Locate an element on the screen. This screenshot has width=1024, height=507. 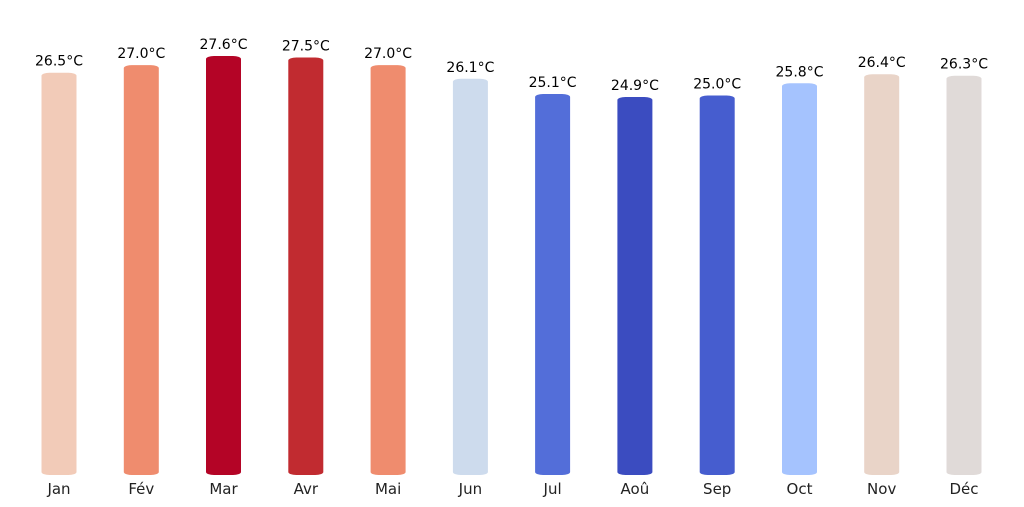
x-tick-label-3: Avr is located at coordinates (306, 489).